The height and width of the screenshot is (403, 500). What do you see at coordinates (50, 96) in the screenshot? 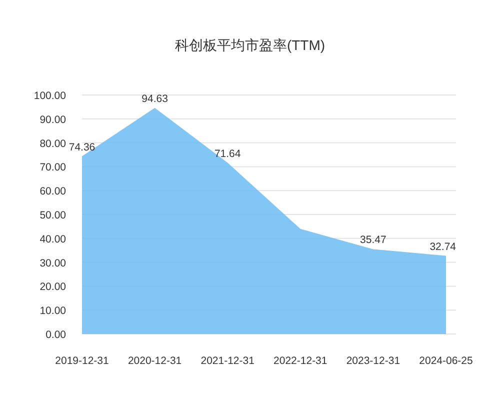
I see `y-tick-label: 100.00` at bounding box center [50, 96].